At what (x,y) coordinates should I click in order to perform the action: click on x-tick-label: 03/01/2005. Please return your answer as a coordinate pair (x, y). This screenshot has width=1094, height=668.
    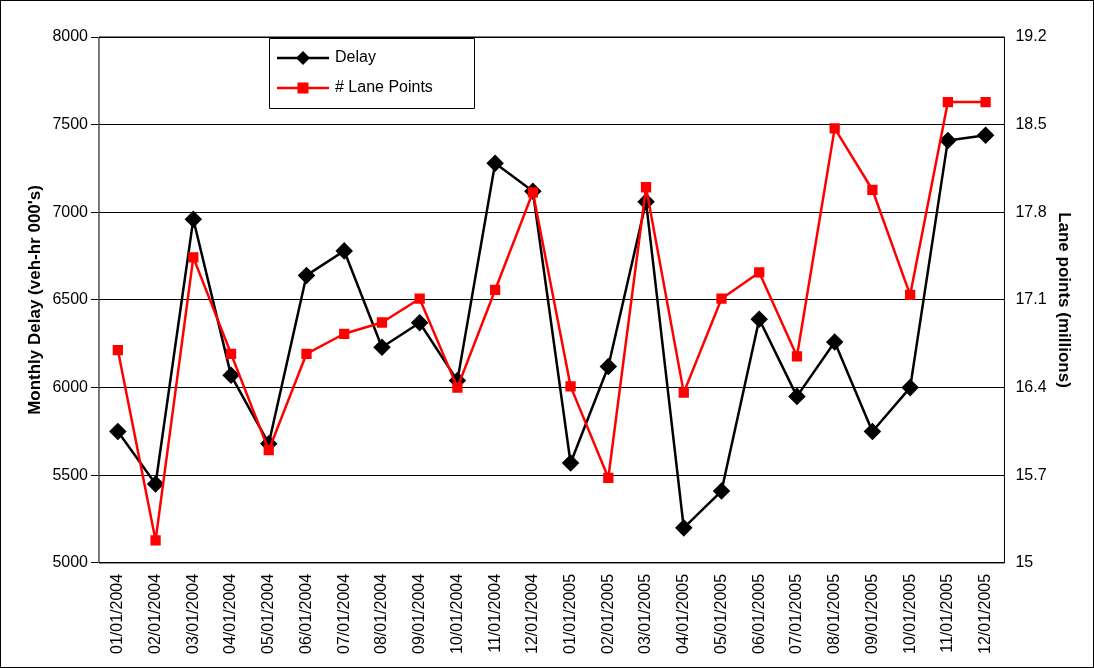
    Looking at the image, I should click on (645, 613).